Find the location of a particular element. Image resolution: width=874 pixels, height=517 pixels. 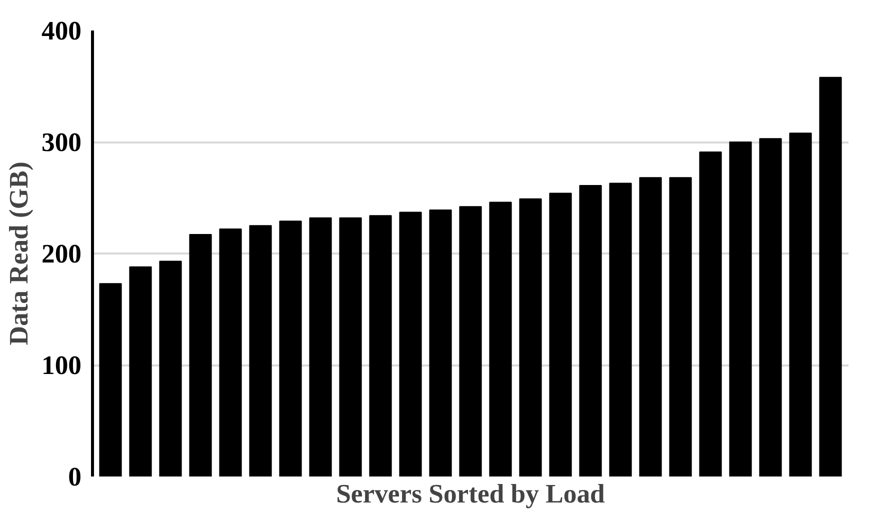

y-tick-label: 0 is located at coordinates (75, 477).